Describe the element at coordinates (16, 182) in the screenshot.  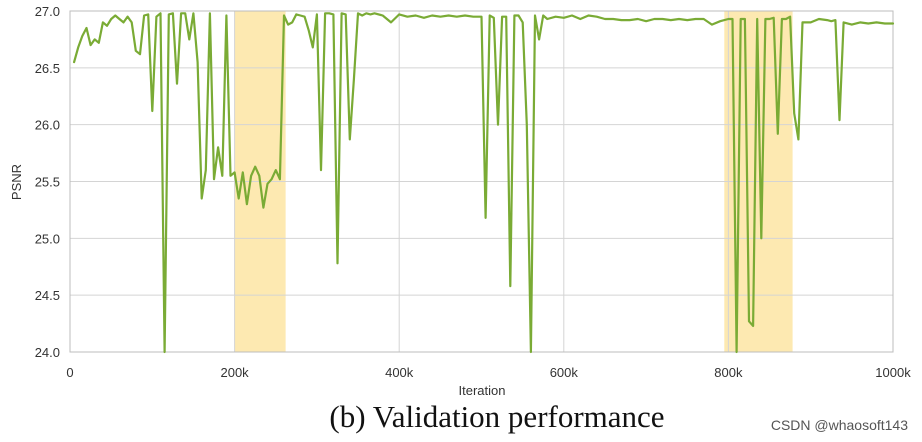
I see `y-axis-label: PSNR` at that location.